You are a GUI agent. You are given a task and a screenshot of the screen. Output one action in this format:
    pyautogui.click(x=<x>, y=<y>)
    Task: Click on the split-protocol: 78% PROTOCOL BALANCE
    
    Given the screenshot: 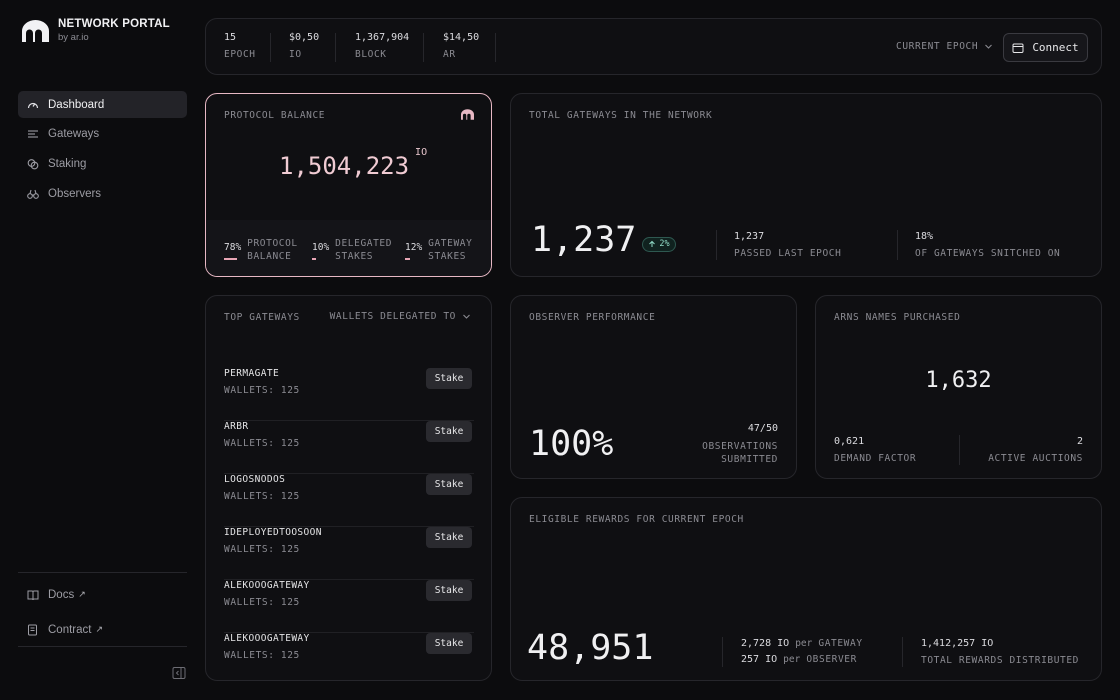 What is the action you would take?
    pyautogui.click(x=261, y=250)
    